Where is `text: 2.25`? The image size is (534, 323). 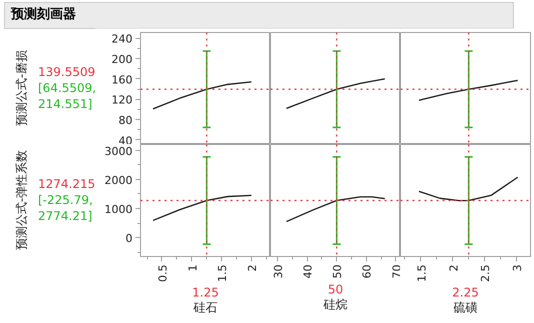
text: 2.25 is located at coordinates (465, 293).